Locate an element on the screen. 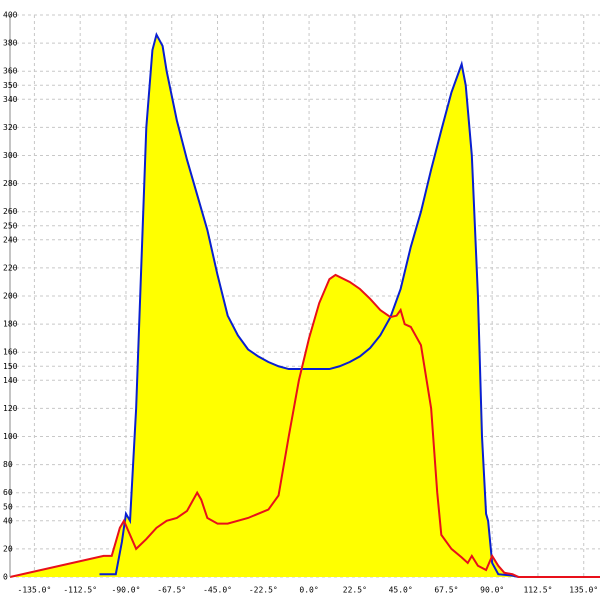  y-tick-label: 400 is located at coordinates (10, 15).